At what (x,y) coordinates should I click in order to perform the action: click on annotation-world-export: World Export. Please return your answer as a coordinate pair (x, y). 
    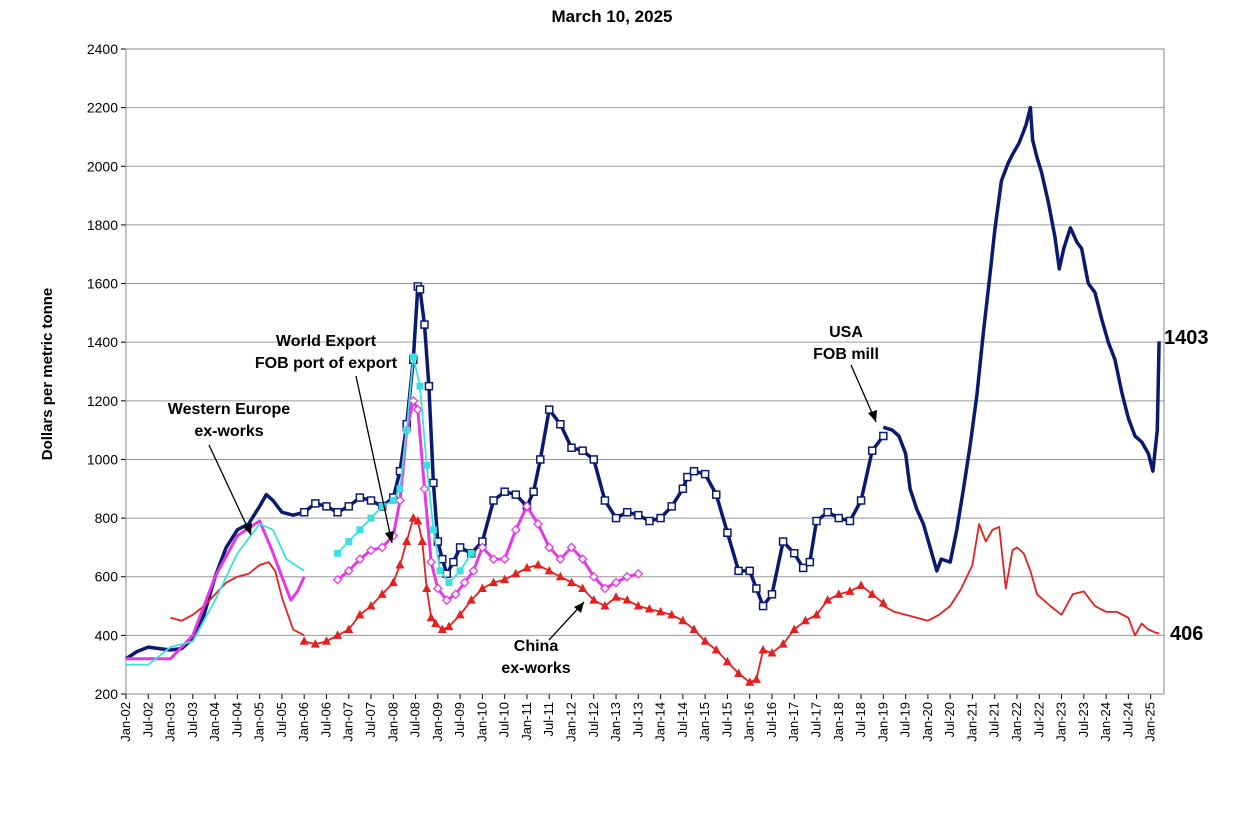
    Looking at the image, I should click on (326, 341).